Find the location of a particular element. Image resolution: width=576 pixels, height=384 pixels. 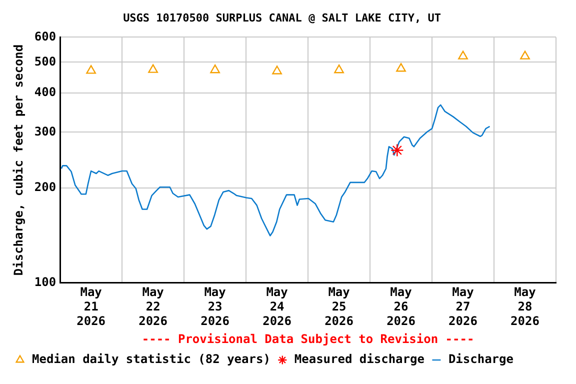

x-tick-label: May 23 2026 is located at coordinates (215, 306).